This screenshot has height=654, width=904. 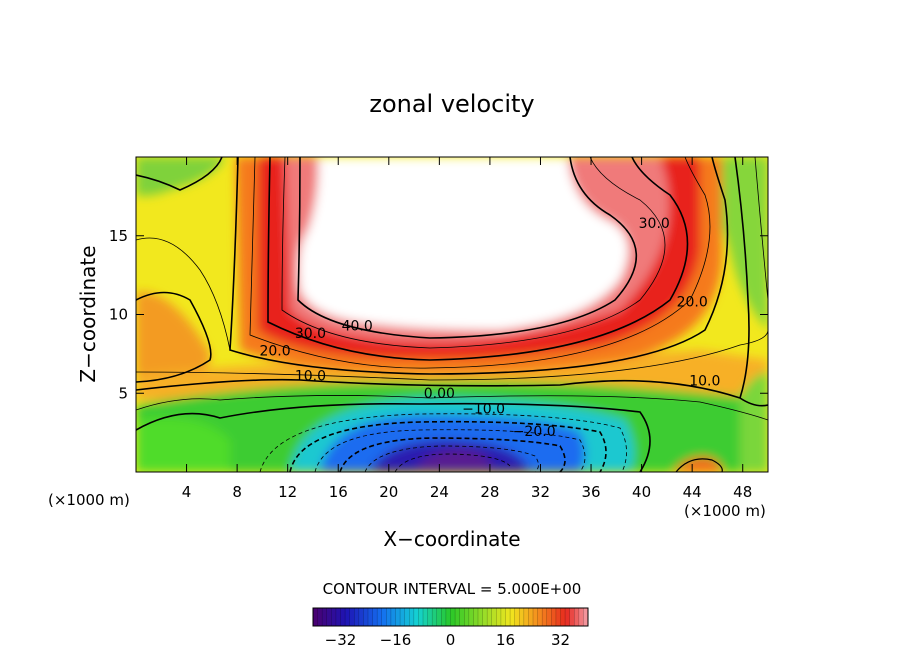 I want to click on contour-upper-left-thin, so click(x=183, y=294).